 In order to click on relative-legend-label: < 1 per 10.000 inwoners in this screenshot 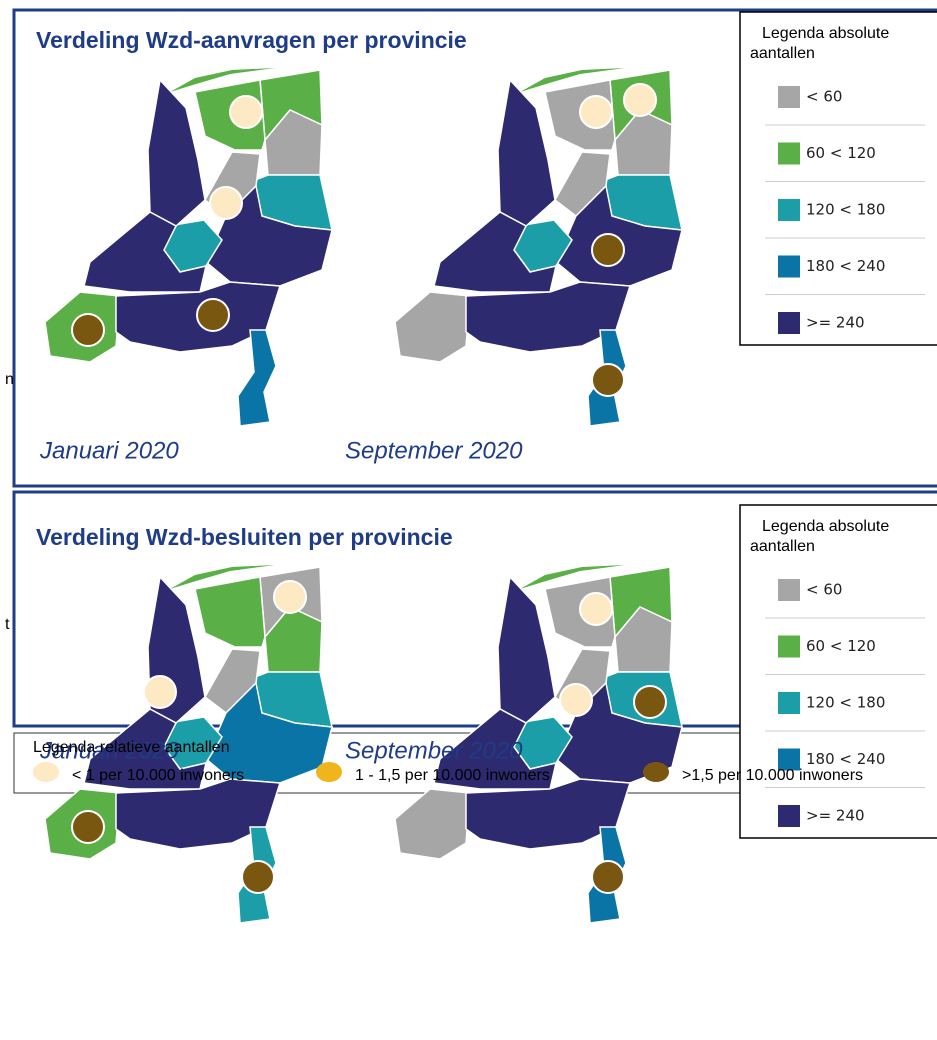, I will do `click(158, 775)`.